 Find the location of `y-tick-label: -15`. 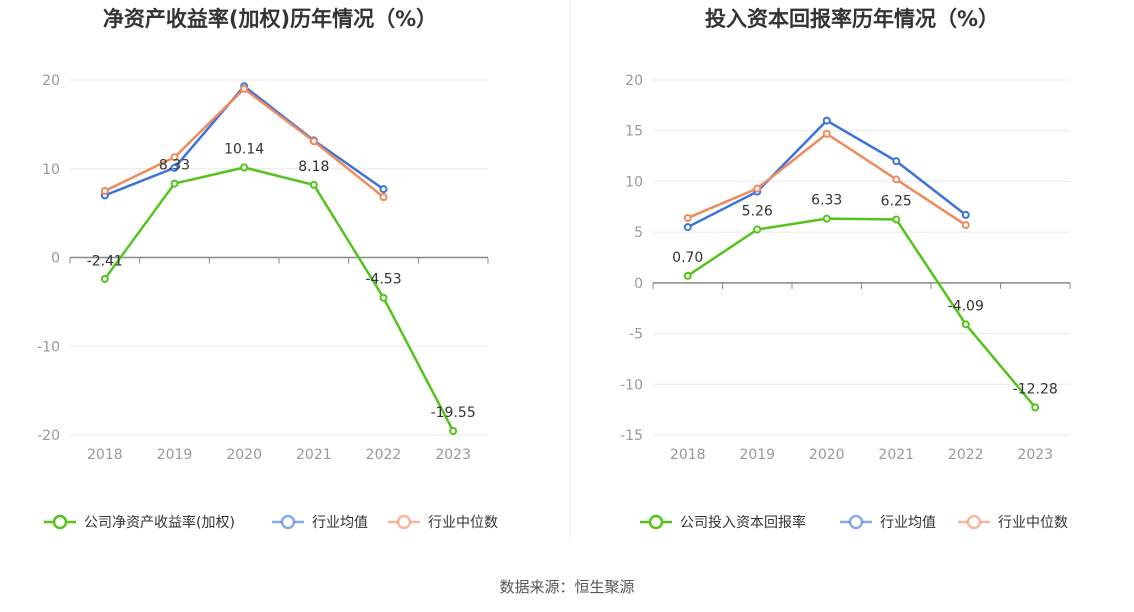

y-tick-label: -15 is located at coordinates (631, 436).